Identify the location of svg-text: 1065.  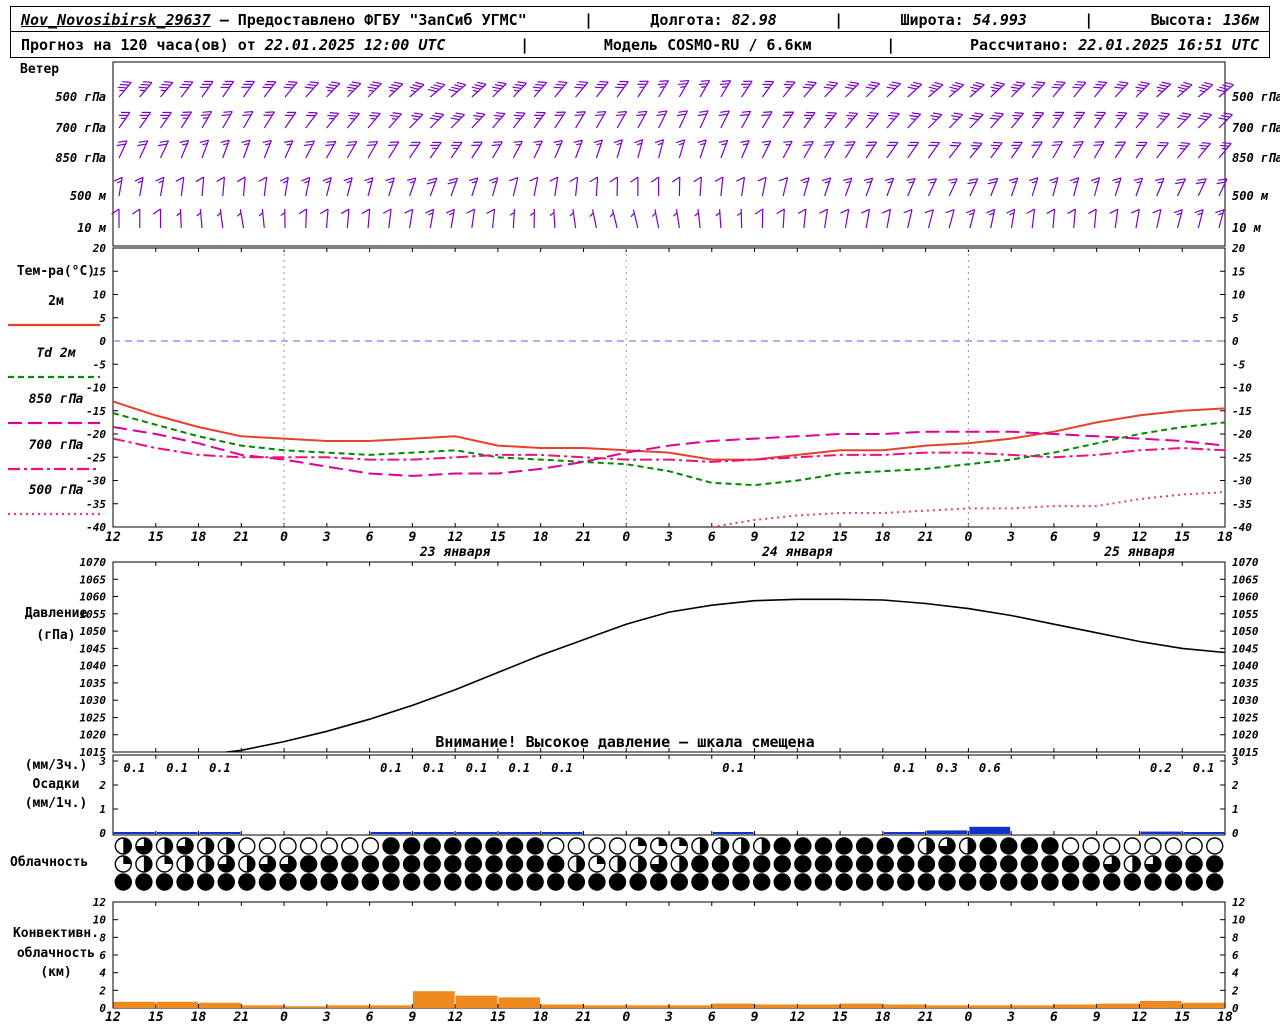
(93, 579).